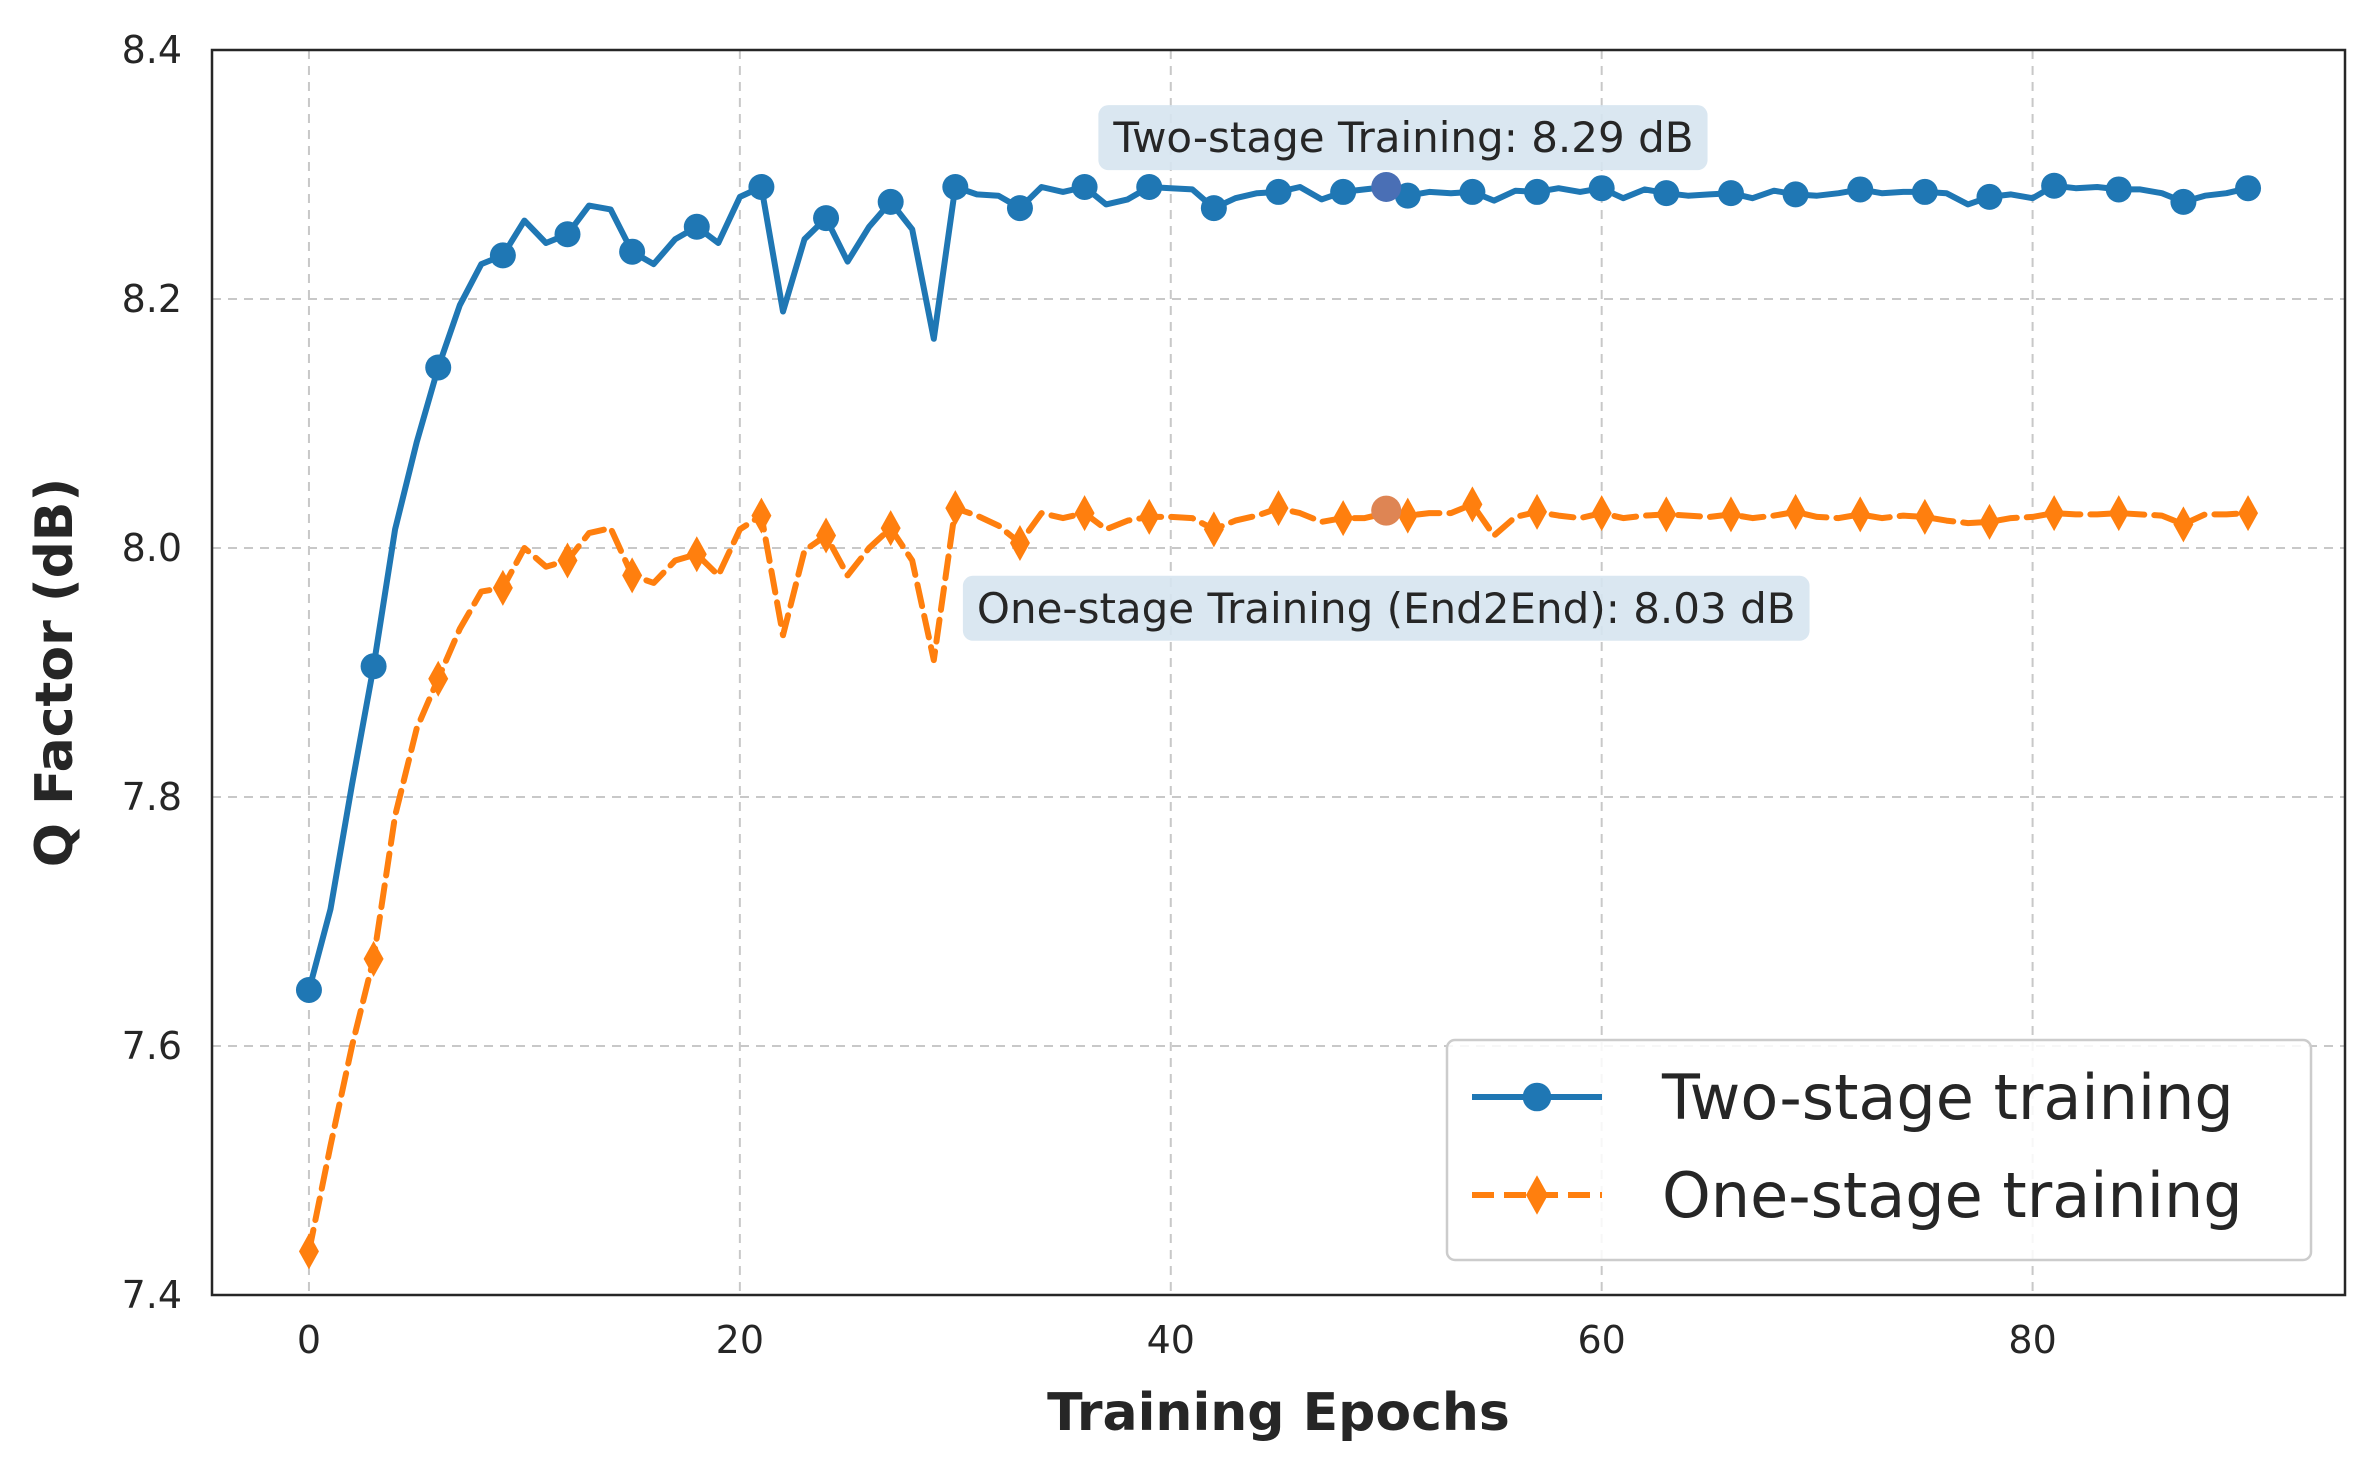 The width and height of the screenshot is (2370, 1470). Describe the element at coordinates (309, 1340) in the screenshot. I see `x-tick-label: 0` at that location.